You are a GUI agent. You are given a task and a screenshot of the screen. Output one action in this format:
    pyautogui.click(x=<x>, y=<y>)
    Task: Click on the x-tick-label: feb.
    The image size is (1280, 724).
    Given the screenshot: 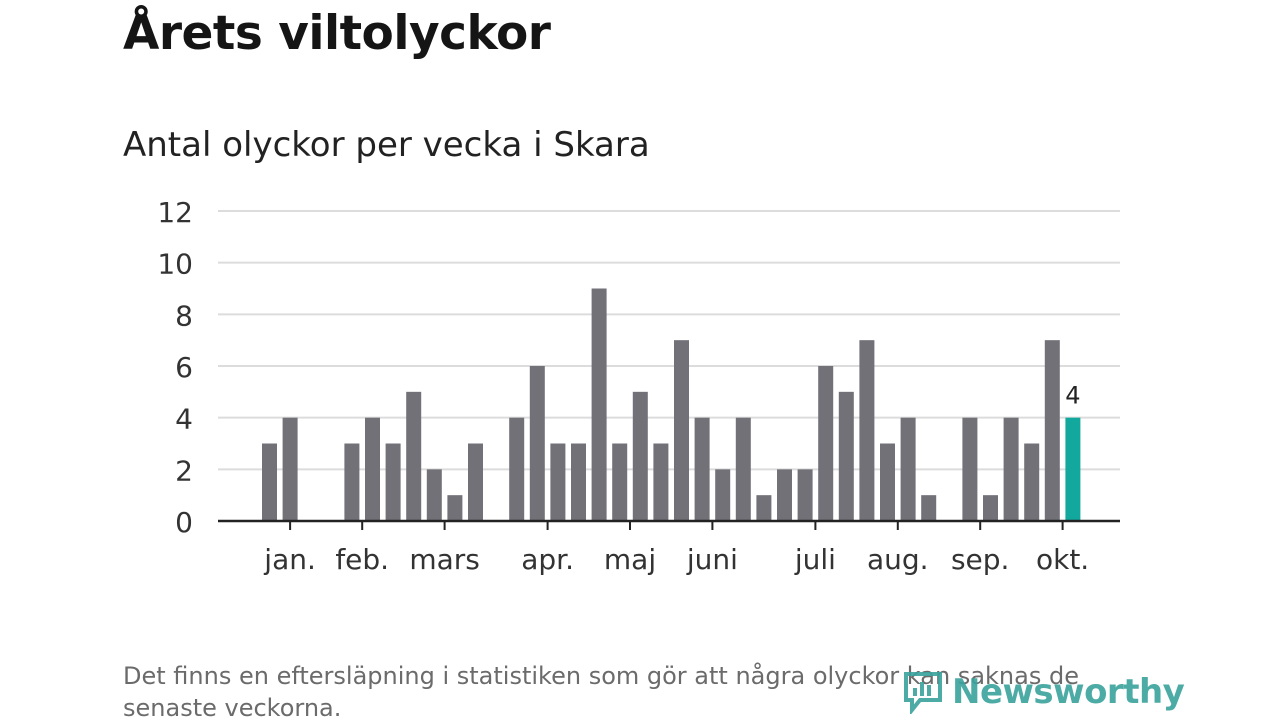 What is the action you would take?
    pyautogui.click(x=362, y=559)
    